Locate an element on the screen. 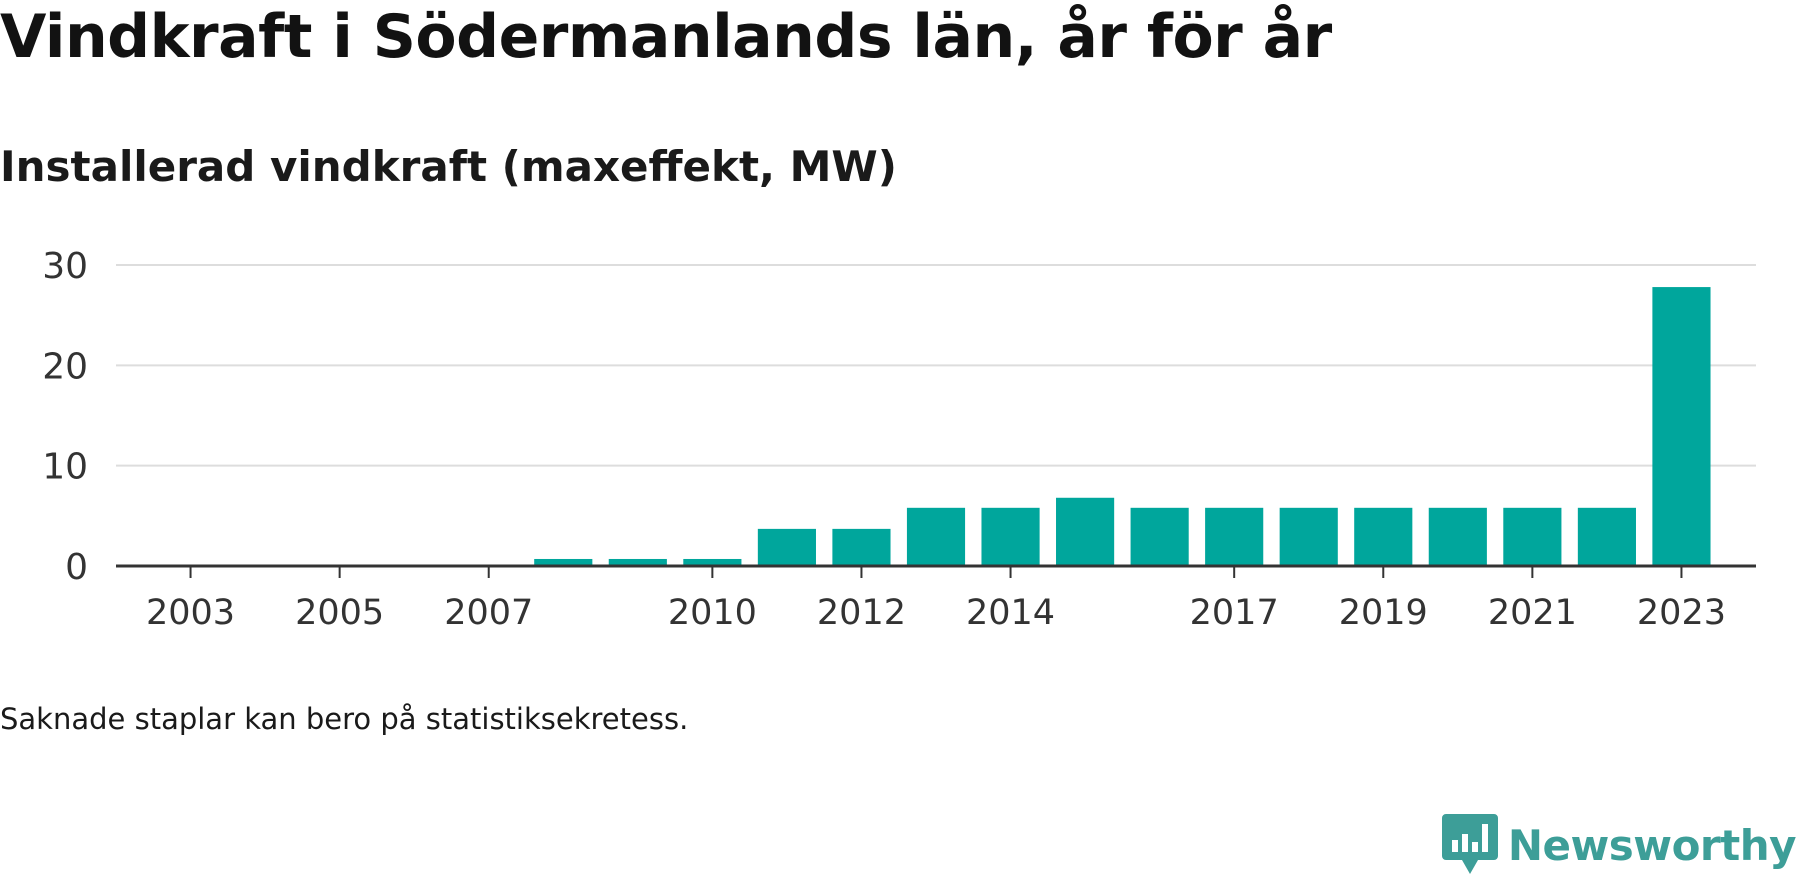 The height and width of the screenshot is (879, 1800). brand-logo: Newsworthy is located at coordinates (1619, 845).